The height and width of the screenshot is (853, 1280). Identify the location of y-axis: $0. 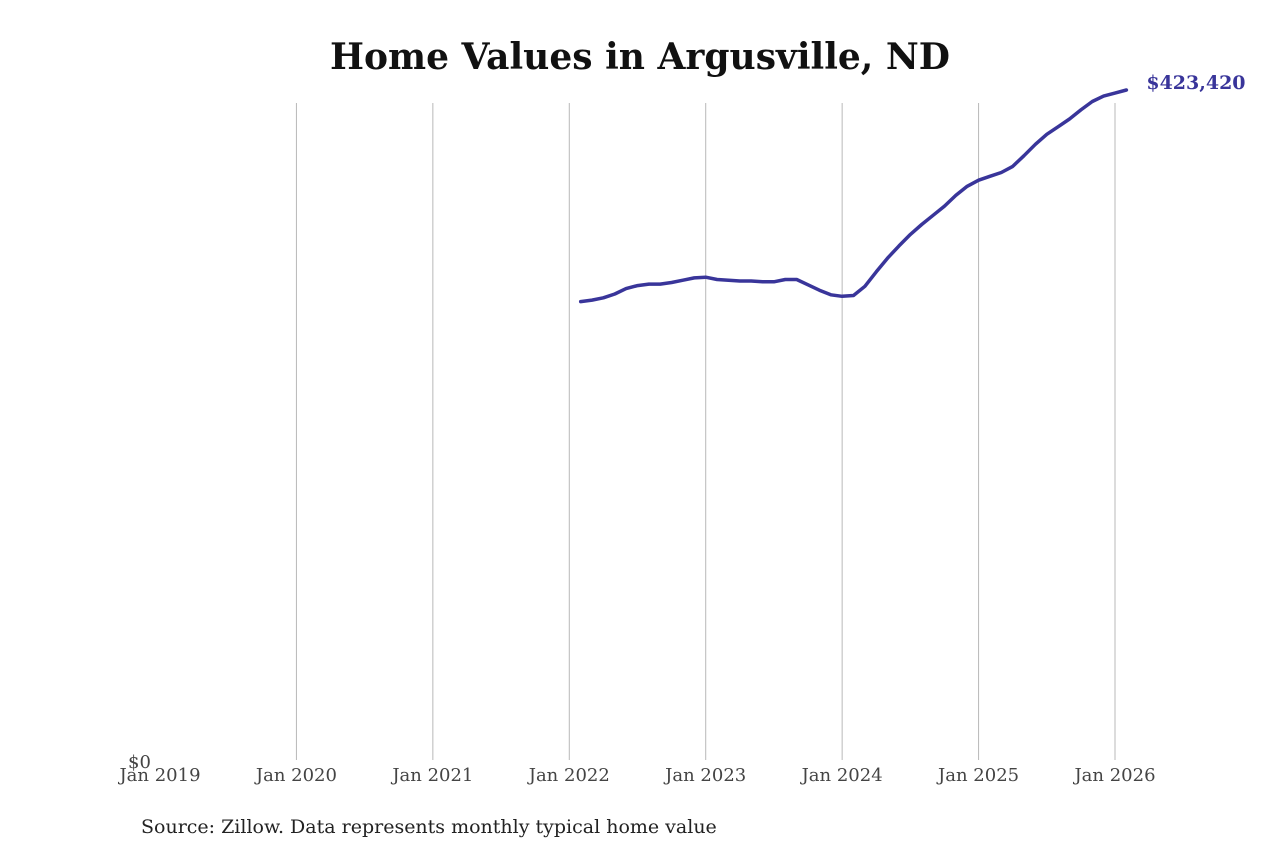
(139, 762).